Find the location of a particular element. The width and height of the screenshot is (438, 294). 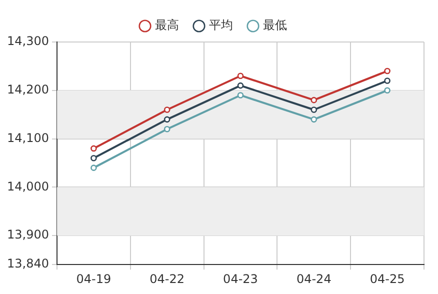

legend-label: 平均 is located at coordinates (221, 25).